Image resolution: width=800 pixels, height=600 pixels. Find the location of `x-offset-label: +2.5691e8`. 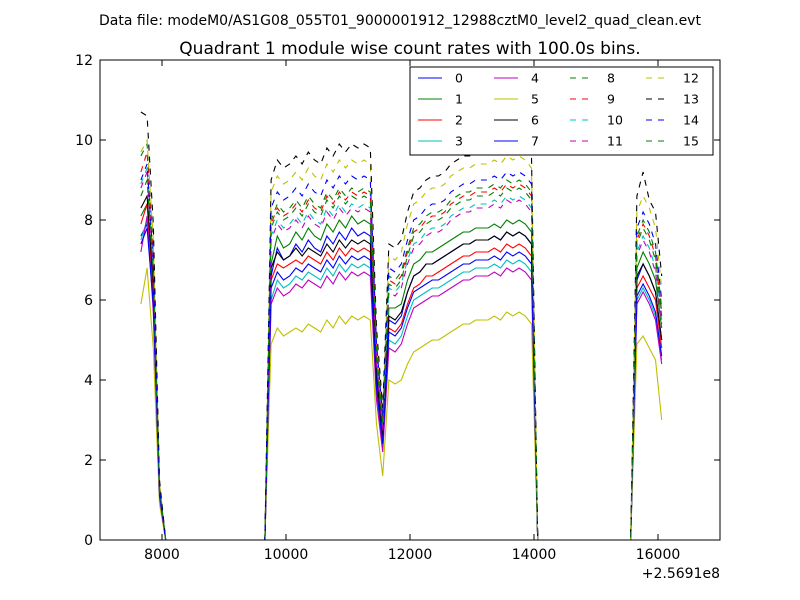

x-offset-label: +2.5691e8 is located at coordinates (681, 574).